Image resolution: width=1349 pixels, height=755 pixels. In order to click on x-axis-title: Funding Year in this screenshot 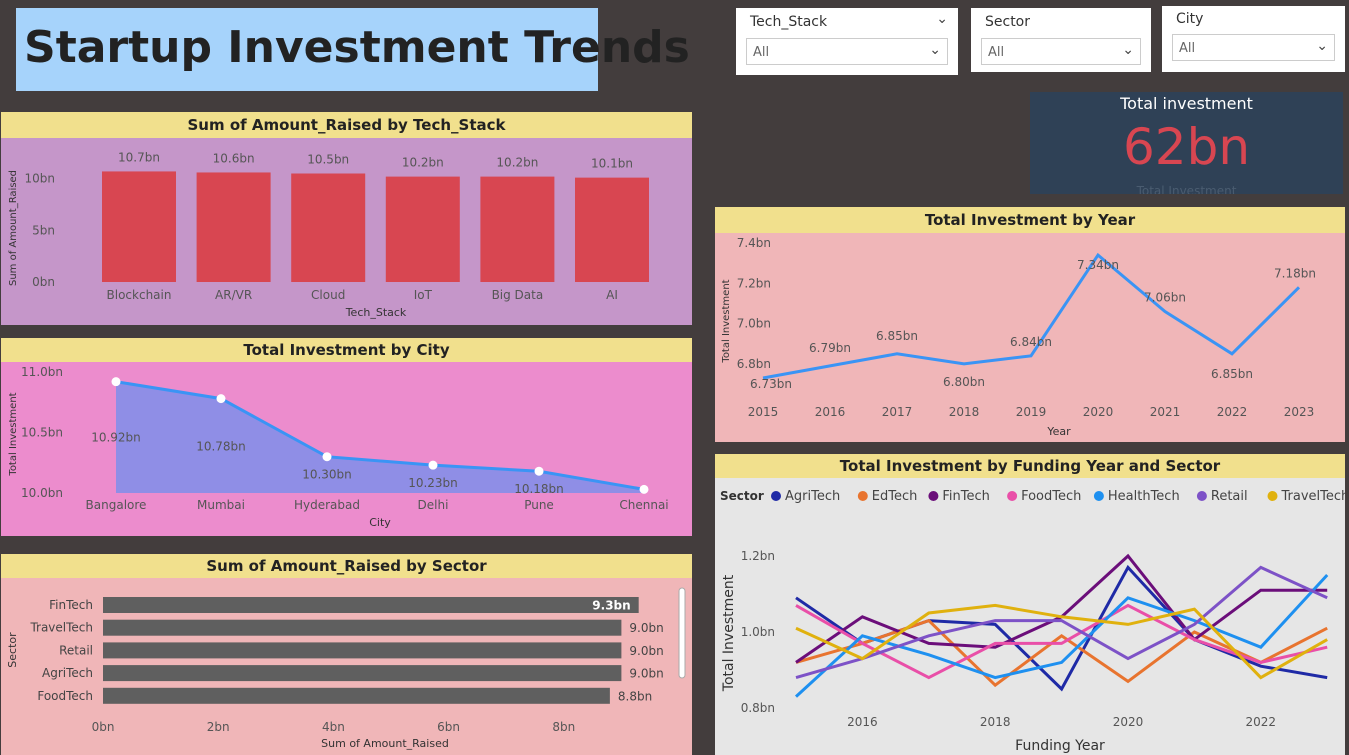, I will do `click(1060, 746)`.